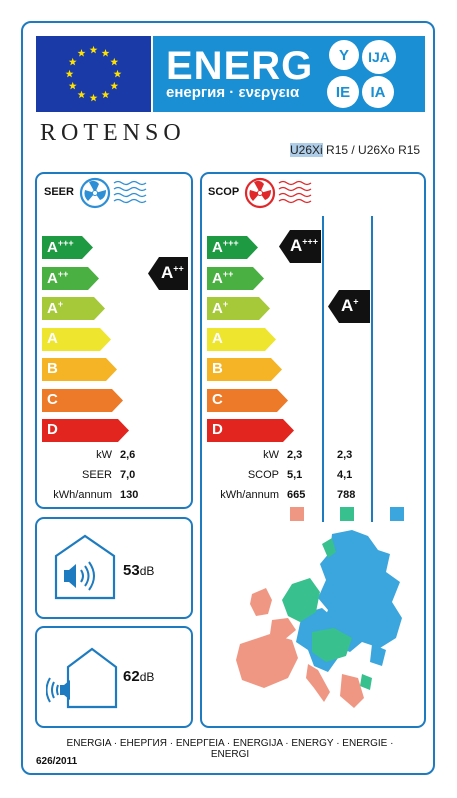 This screenshot has width=457, height=798. What do you see at coordinates (59, 192) in the screenshot?
I see `seer-title: SEER` at bounding box center [59, 192].